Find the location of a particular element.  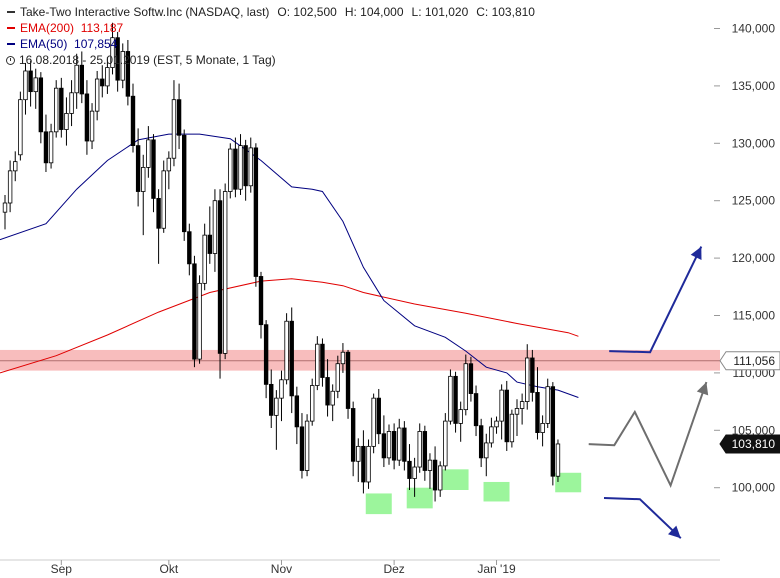

high-value: H: 104,000 is located at coordinates (374, 12).